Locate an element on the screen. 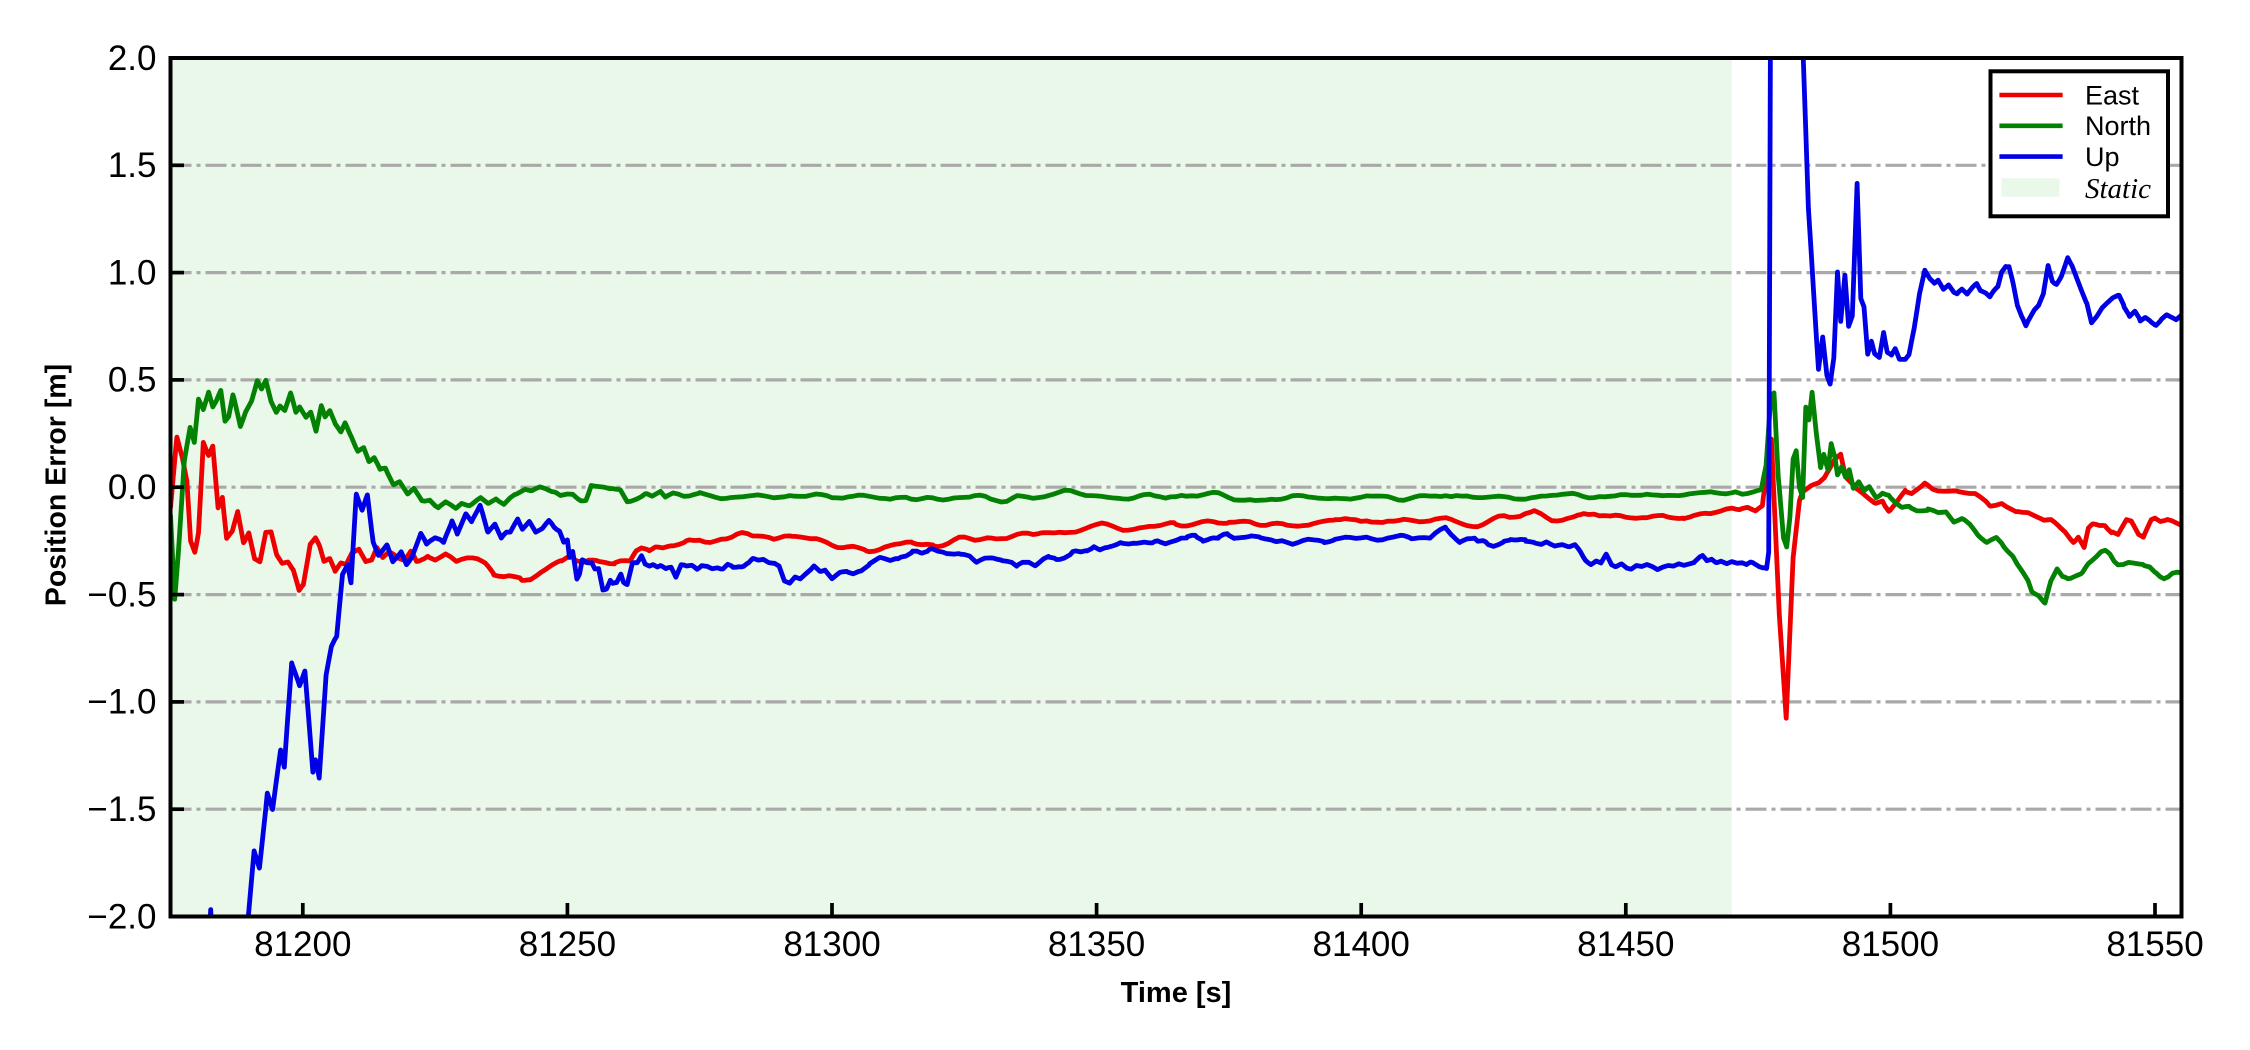 This screenshot has height=1050, width=2250. svg-text: 1.0 is located at coordinates (132, 272).